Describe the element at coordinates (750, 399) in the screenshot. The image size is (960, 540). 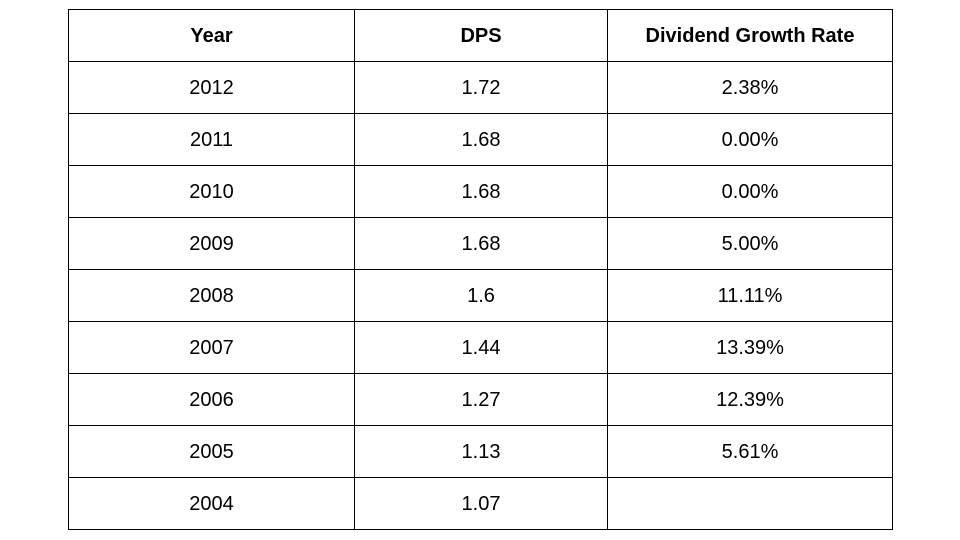
I see `cell-growth-rate: 12.39%` at that location.